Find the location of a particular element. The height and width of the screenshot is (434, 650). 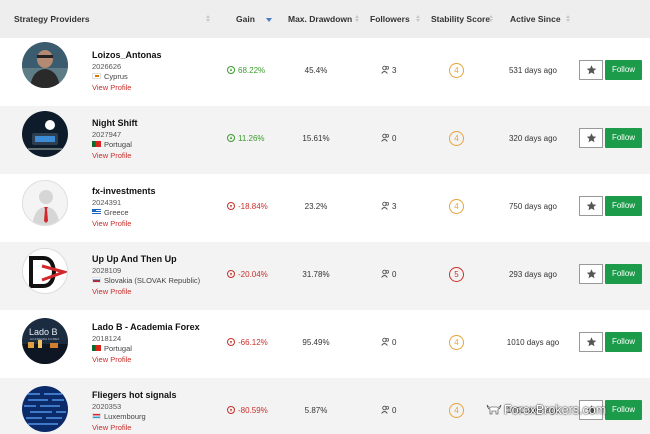

max-drawdown-value: 15.61% is located at coordinates (316, 138).